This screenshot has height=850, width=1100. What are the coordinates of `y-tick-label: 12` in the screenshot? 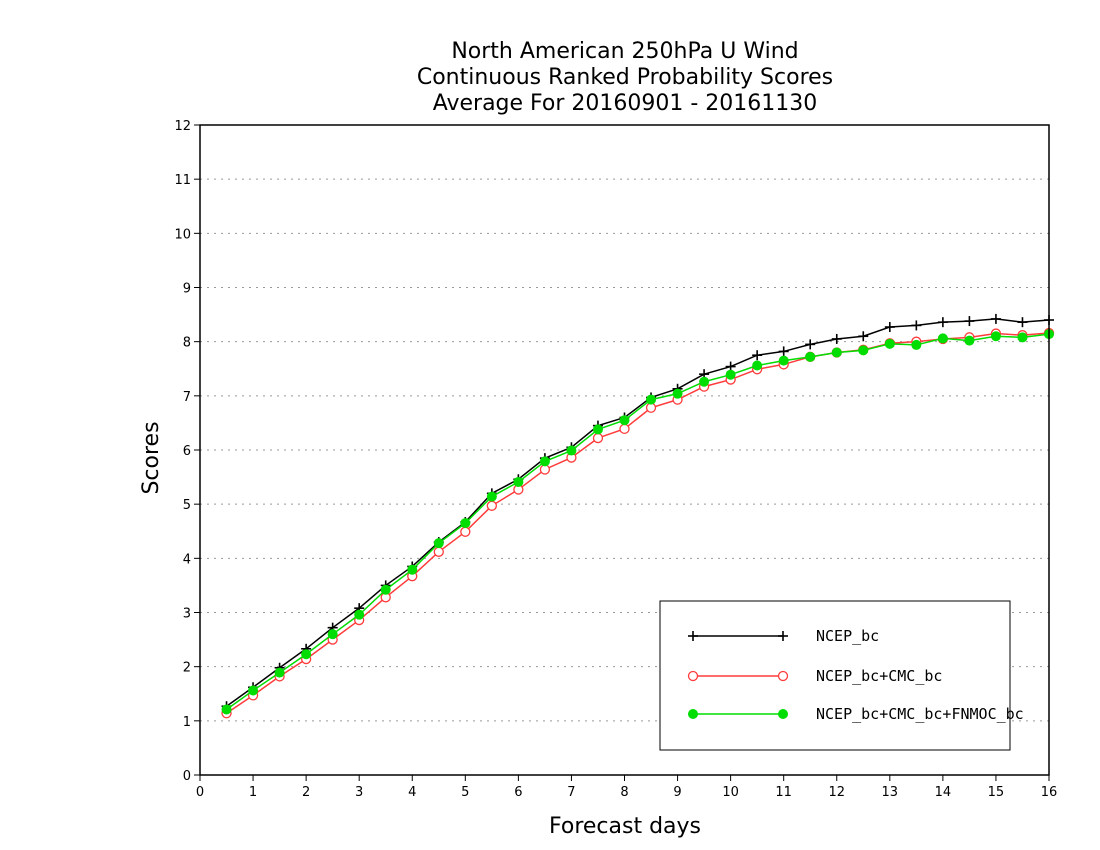 It's located at (182, 126).